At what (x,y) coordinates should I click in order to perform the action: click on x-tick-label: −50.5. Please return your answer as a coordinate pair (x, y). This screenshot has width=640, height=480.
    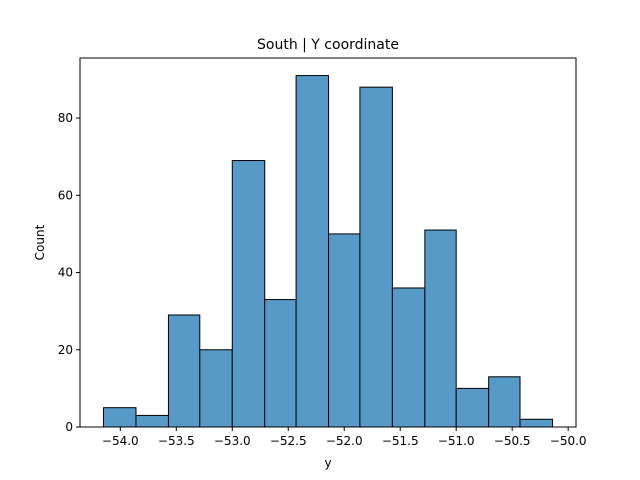
    Looking at the image, I should click on (512, 441).